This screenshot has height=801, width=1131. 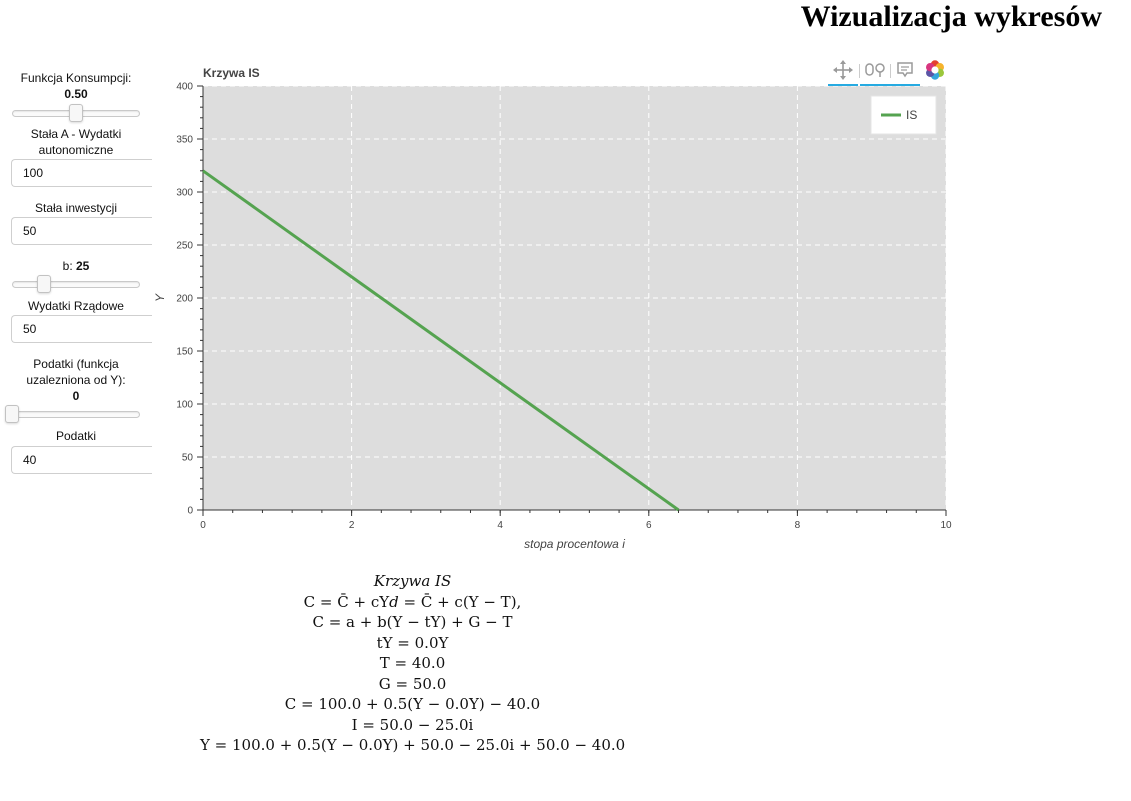 I want to click on taxes-input, so click(x=81, y=460).